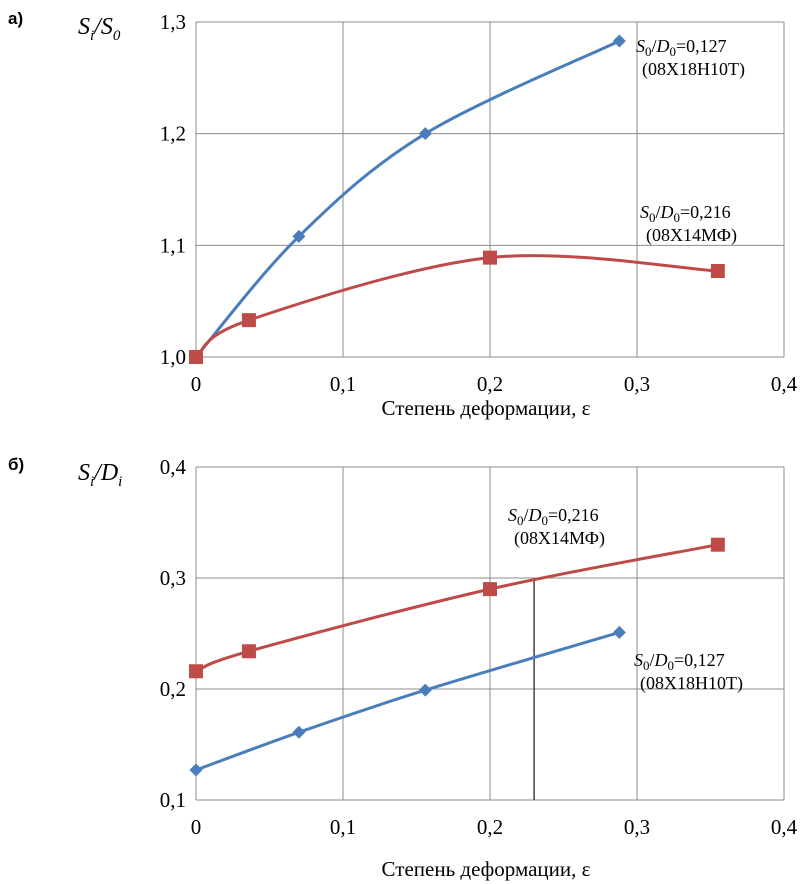 This screenshot has height=884, width=807. What do you see at coordinates (16, 464) in the screenshot?
I see `panel-b-letter: б)` at bounding box center [16, 464].